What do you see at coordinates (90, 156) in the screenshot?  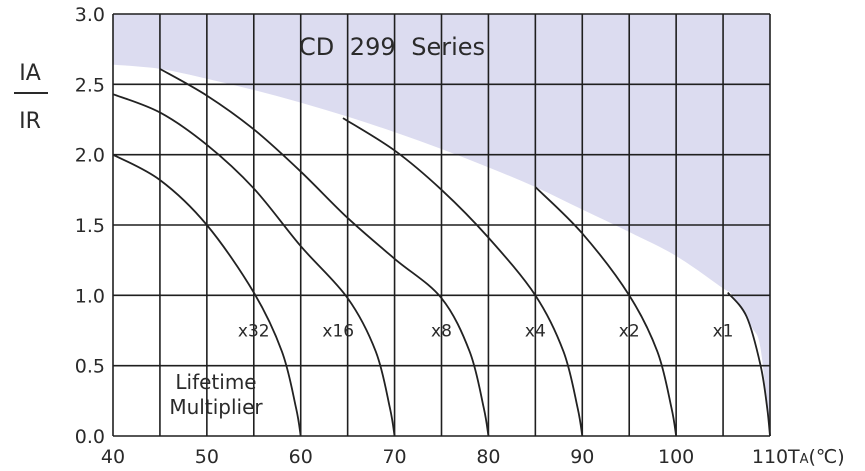 I see `y-tick-2.0: 2.0` at bounding box center [90, 156].